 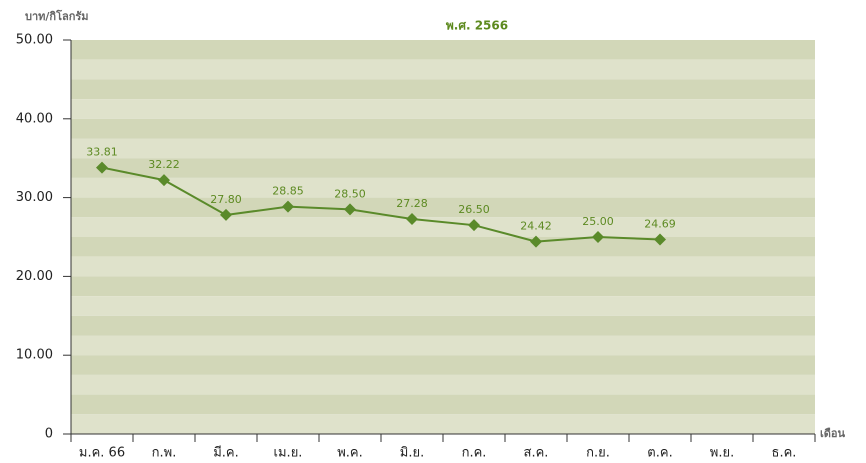 What do you see at coordinates (34, 355) in the screenshot?
I see `y-tick-label: 10.00` at bounding box center [34, 355].